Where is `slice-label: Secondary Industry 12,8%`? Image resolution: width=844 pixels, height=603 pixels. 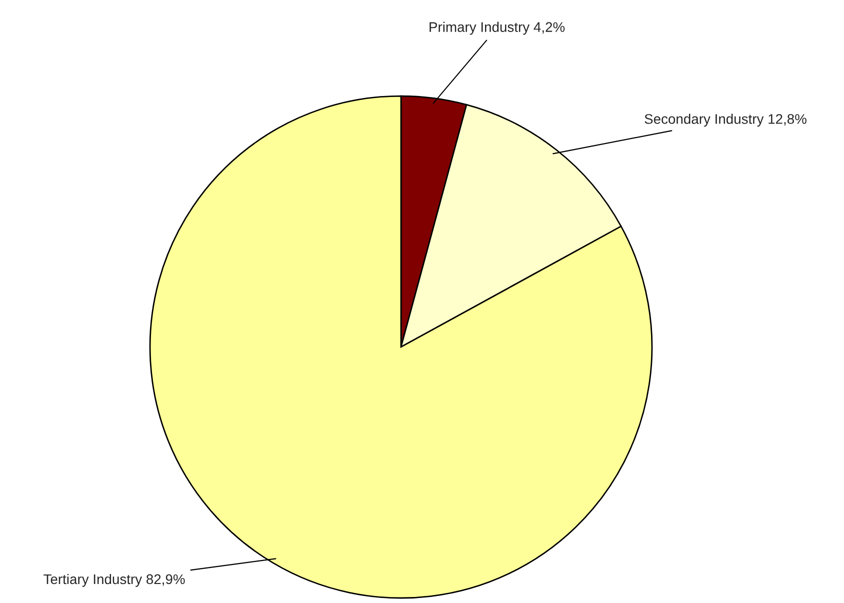 slice-label: Secondary Industry 12,8% is located at coordinates (725, 120).